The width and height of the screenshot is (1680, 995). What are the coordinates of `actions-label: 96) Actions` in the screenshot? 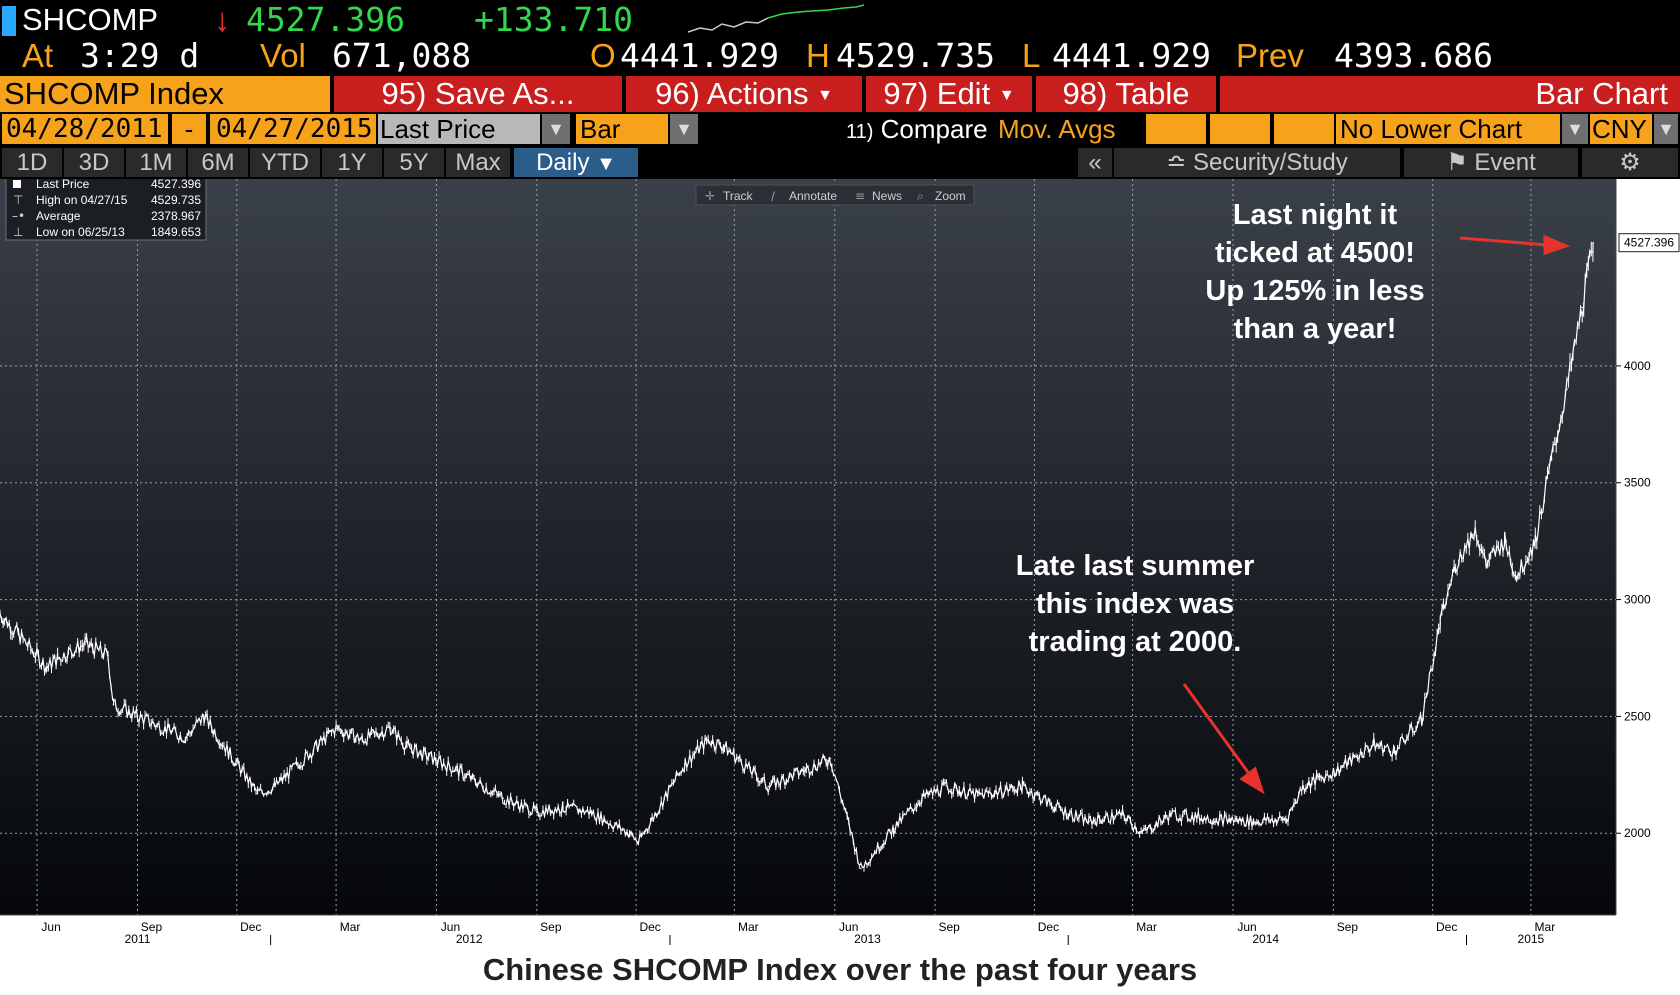 It's located at (732, 93).